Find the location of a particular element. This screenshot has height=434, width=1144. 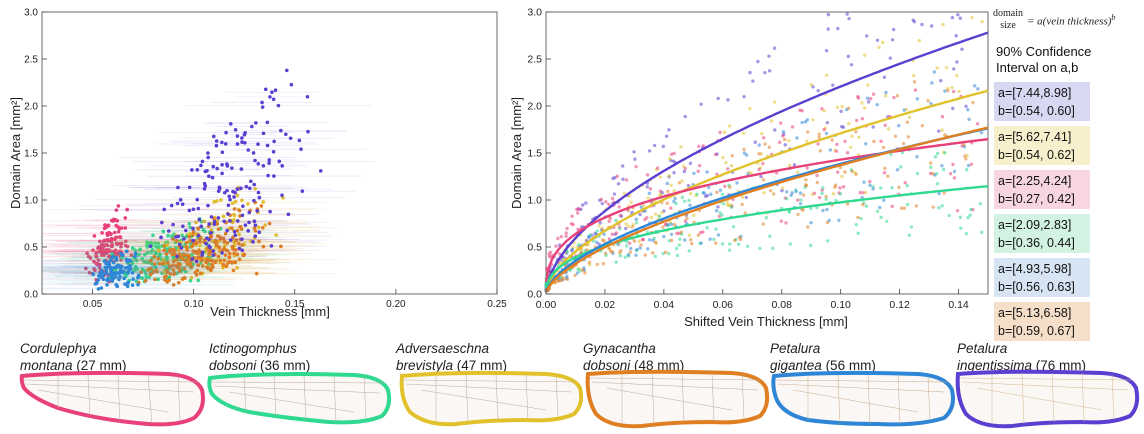

right-x-tick-label: 0.06 is located at coordinates (723, 305).